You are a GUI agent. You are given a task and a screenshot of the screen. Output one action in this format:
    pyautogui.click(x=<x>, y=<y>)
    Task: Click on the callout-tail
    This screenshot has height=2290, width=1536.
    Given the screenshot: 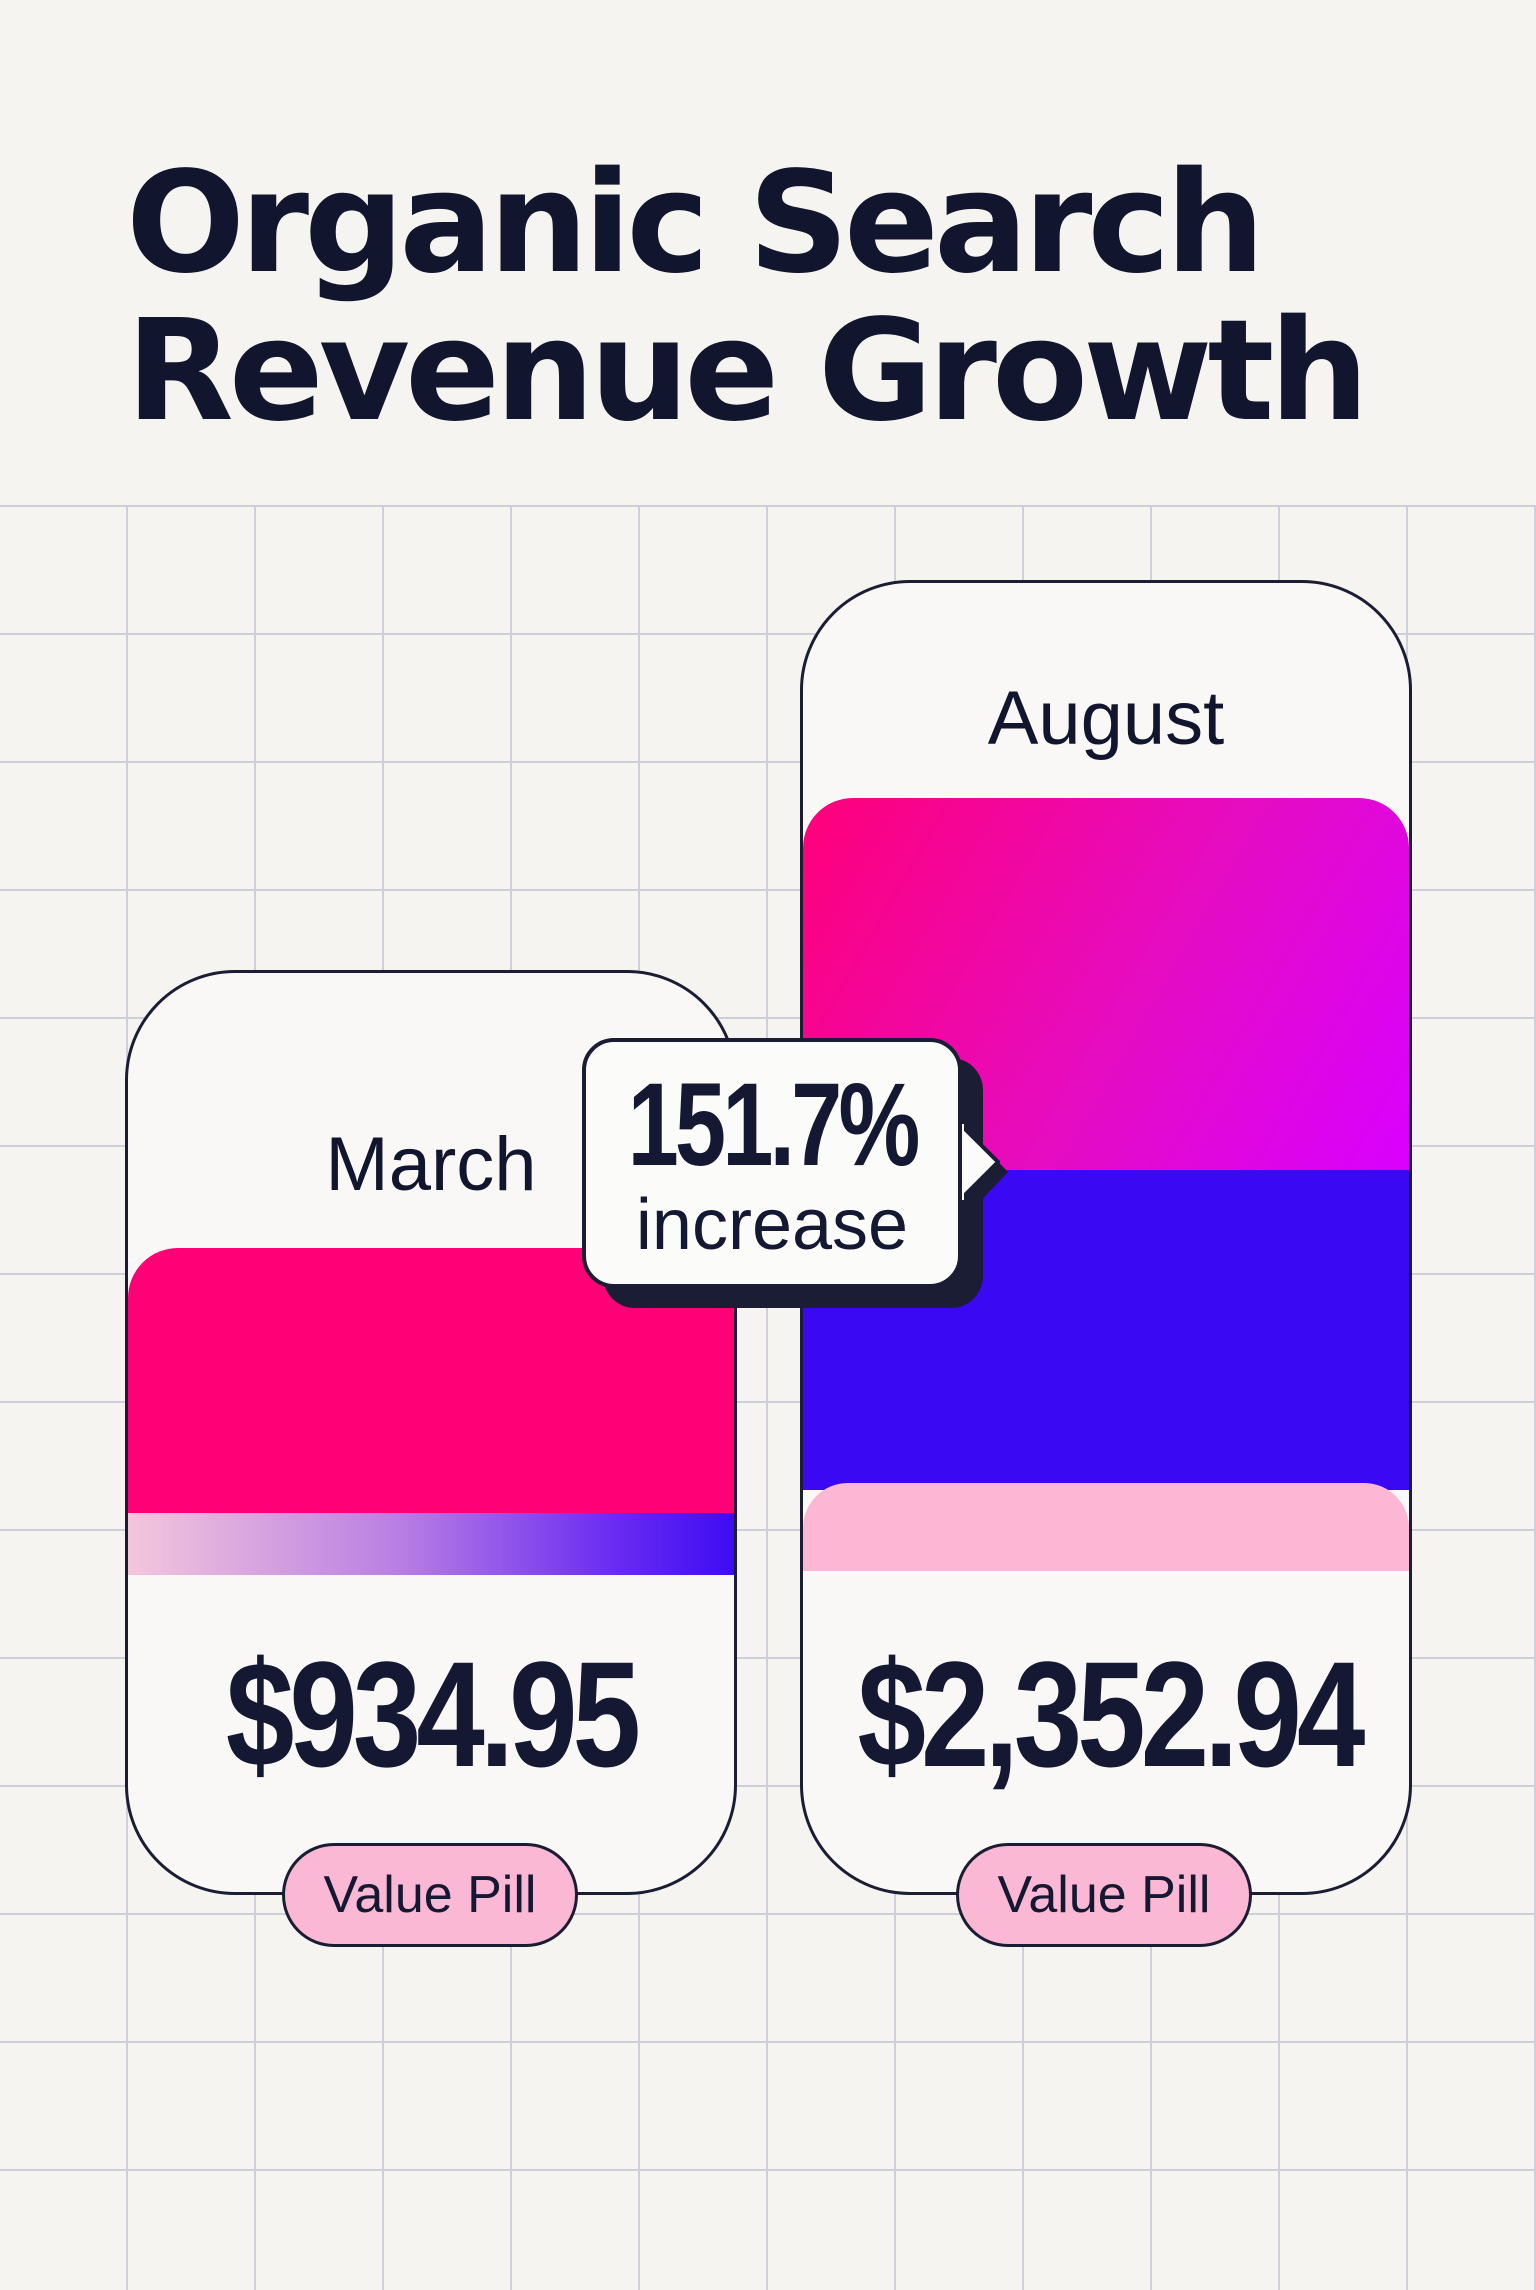 What is the action you would take?
    pyautogui.click(x=983, y=1166)
    